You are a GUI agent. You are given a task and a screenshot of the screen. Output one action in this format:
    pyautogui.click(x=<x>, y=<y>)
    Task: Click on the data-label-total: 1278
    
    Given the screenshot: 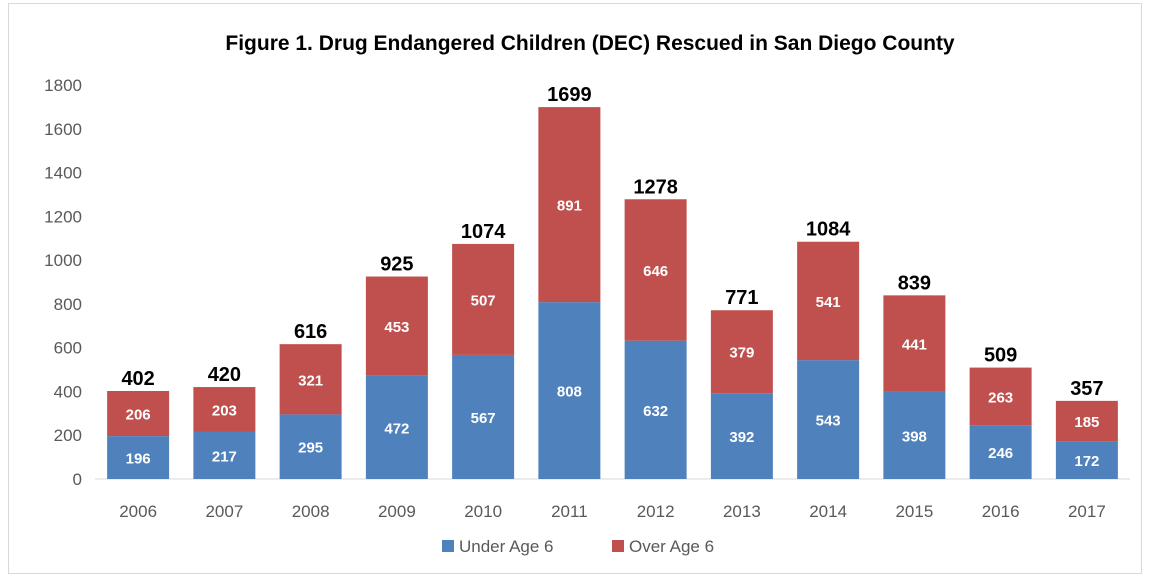 What is the action you would take?
    pyautogui.click(x=655, y=187)
    